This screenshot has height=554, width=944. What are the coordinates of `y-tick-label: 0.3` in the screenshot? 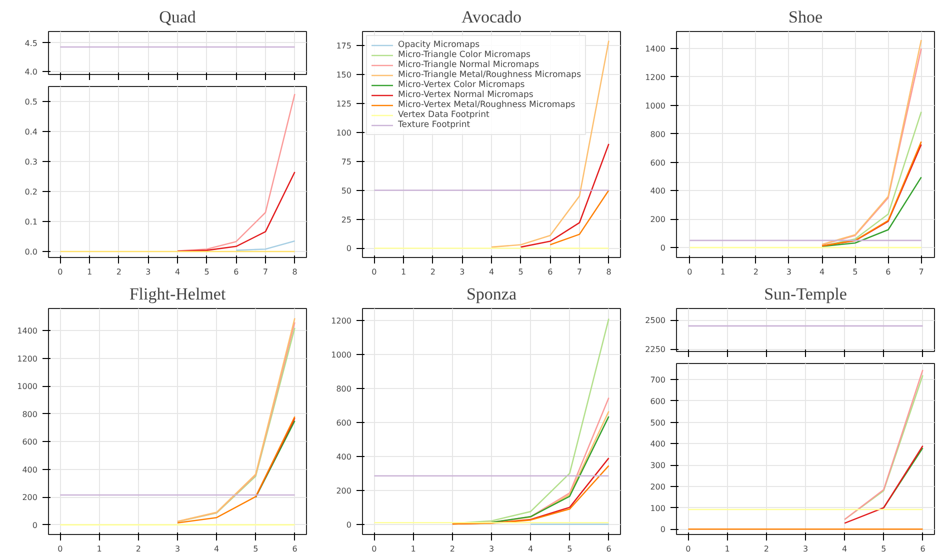 It's located at (31, 162).